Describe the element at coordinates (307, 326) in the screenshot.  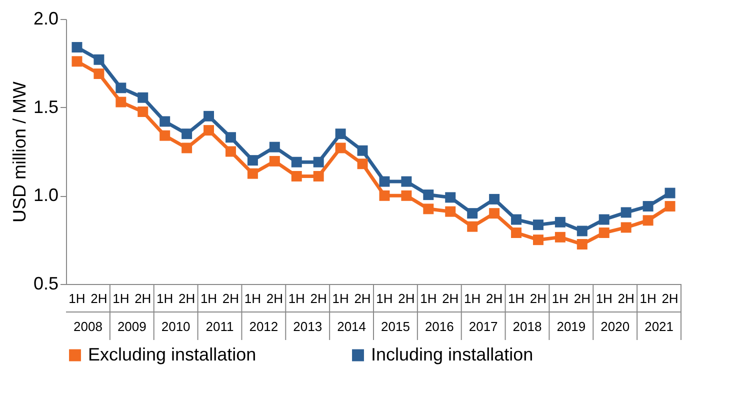
I see `text: 2013` at that location.